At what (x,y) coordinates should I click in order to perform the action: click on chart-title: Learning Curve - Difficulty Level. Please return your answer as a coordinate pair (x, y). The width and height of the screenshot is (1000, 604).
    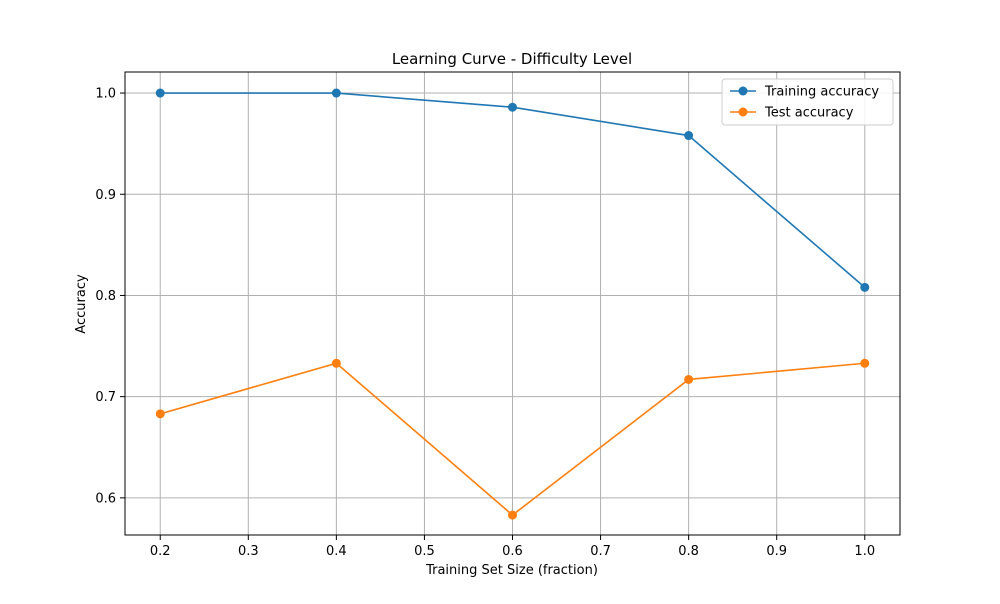
    Looking at the image, I should click on (512, 59).